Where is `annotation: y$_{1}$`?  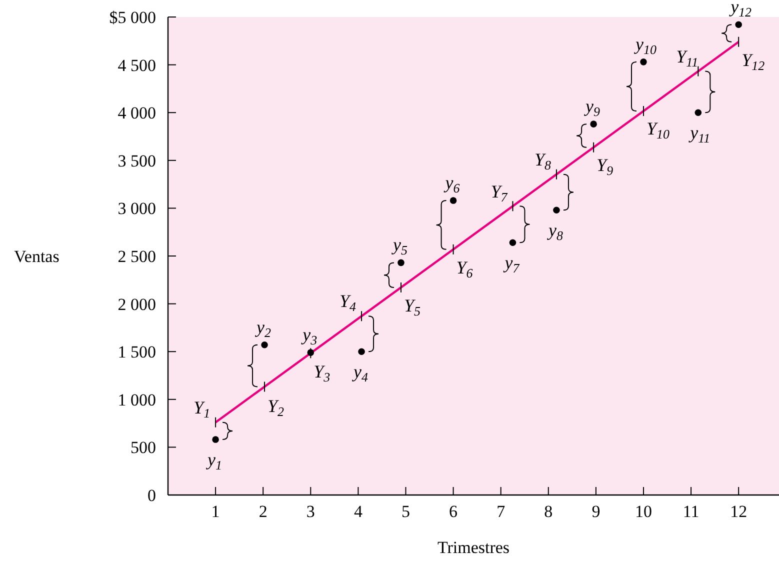
annotation: y$_{1}$ is located at coordinates (214, 461).